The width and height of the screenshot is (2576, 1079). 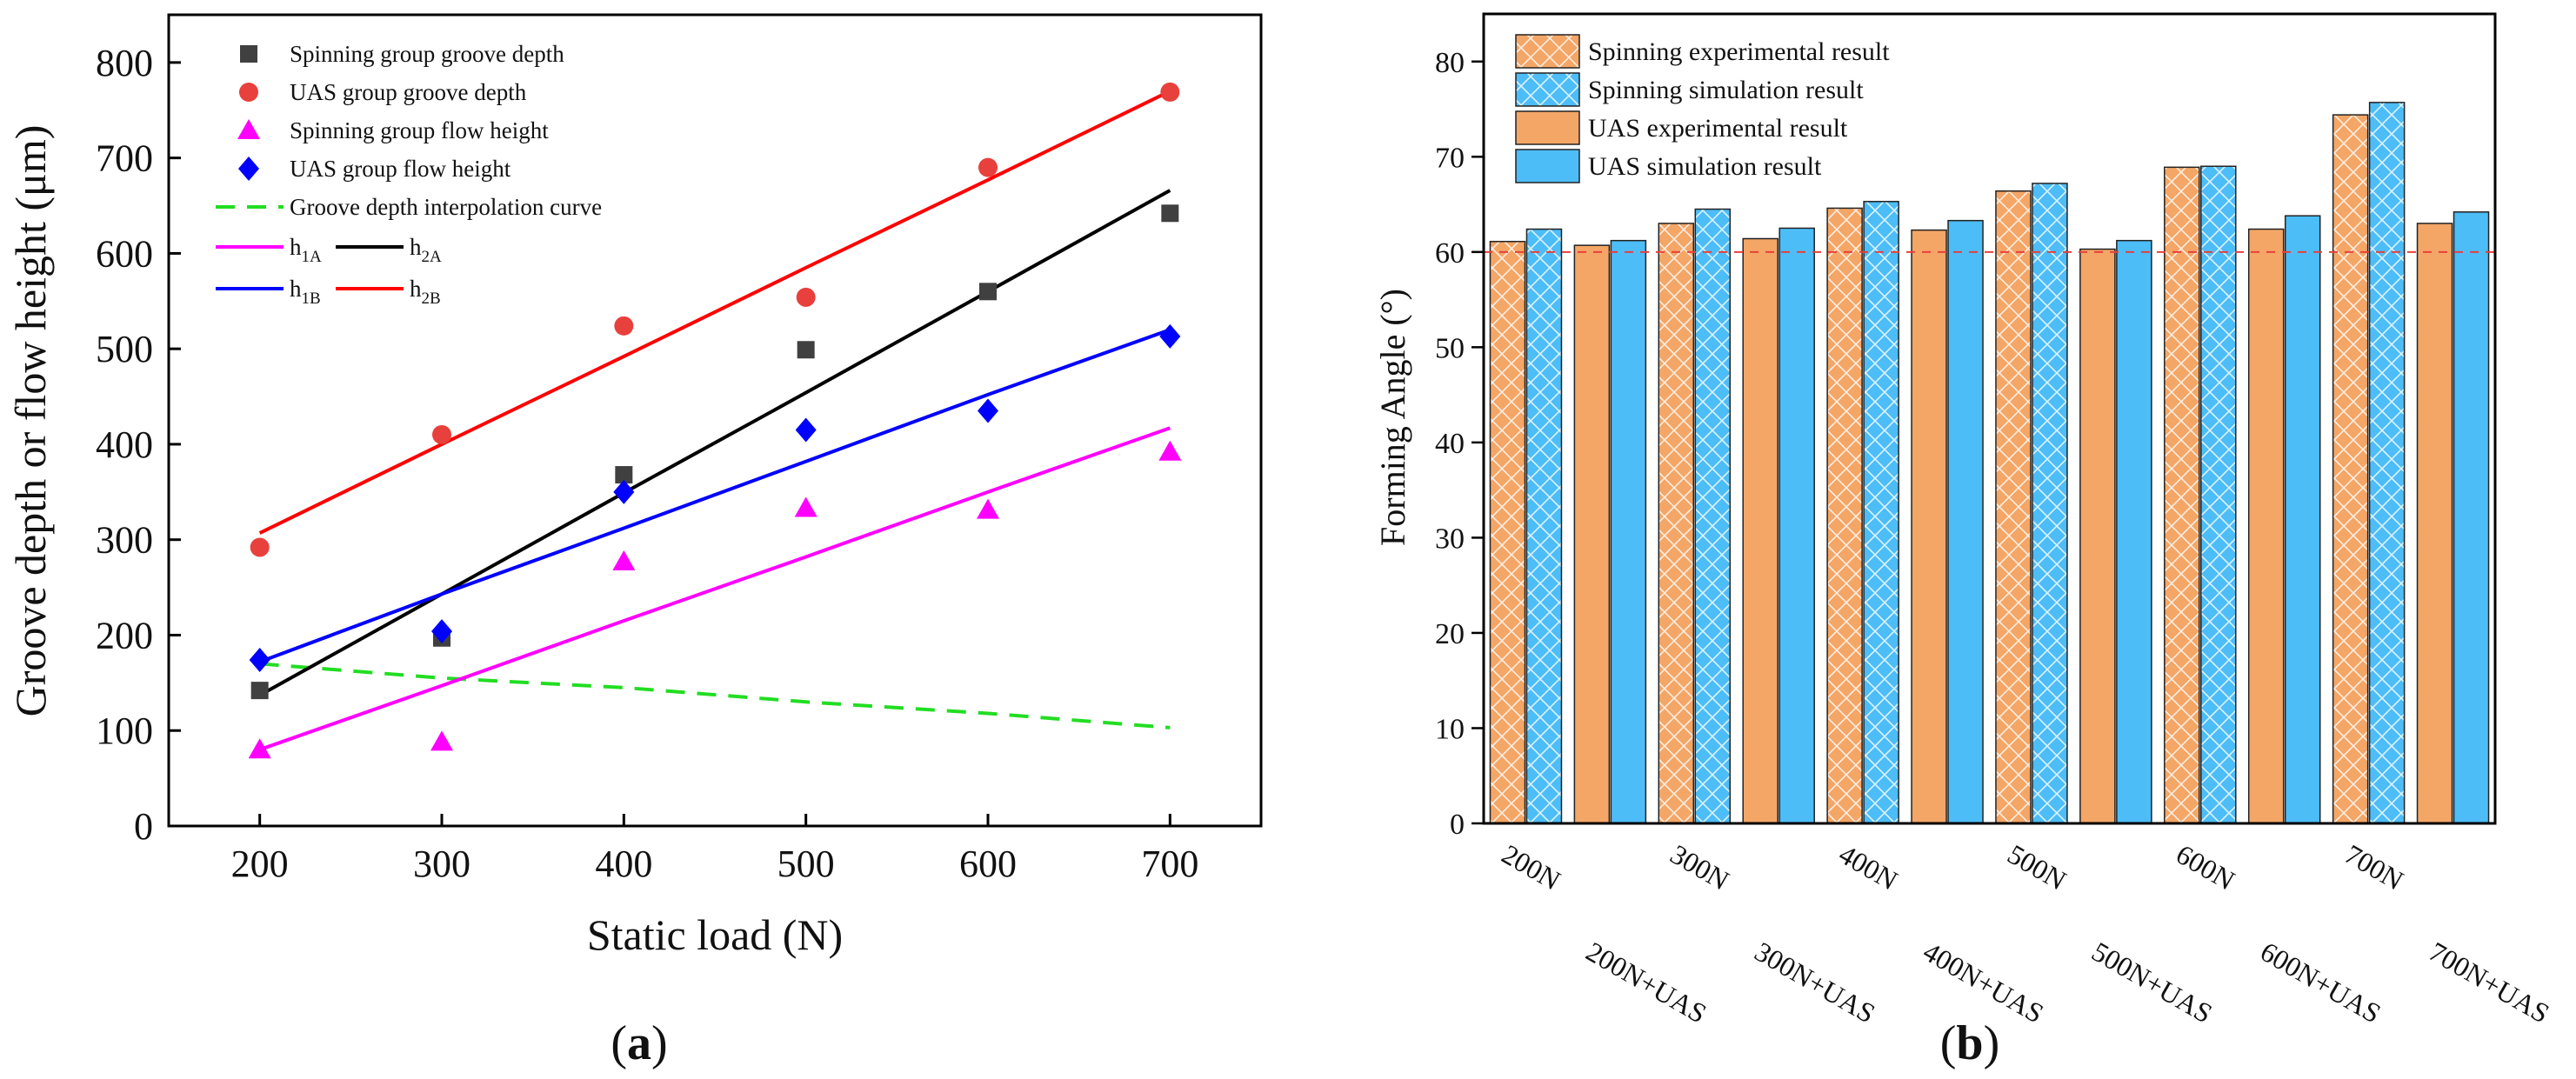 What do you see at coordinates (125, 253) in the screenshot?
I see `y-tick-label: 600` at bounding box center [125, 253].